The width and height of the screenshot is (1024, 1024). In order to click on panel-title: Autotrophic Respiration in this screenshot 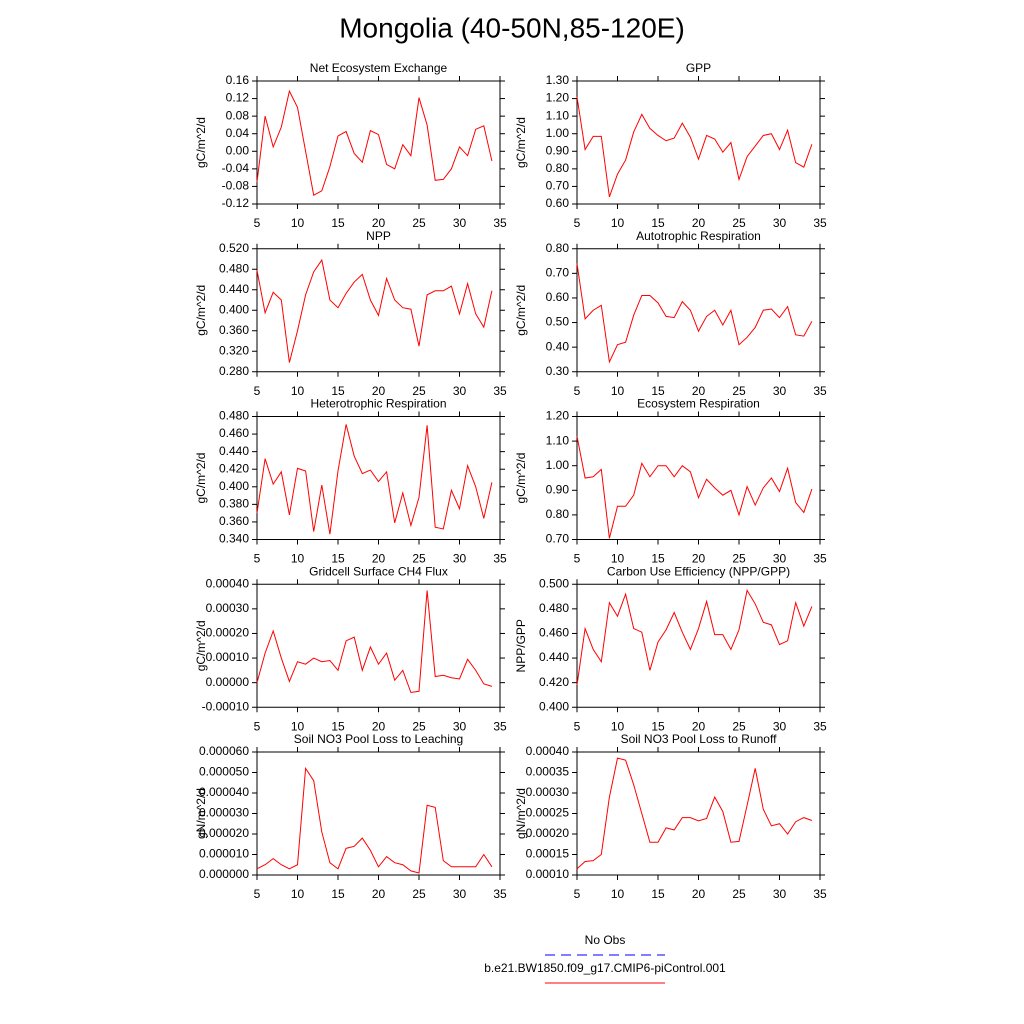, I will do `click(698, 236)`.